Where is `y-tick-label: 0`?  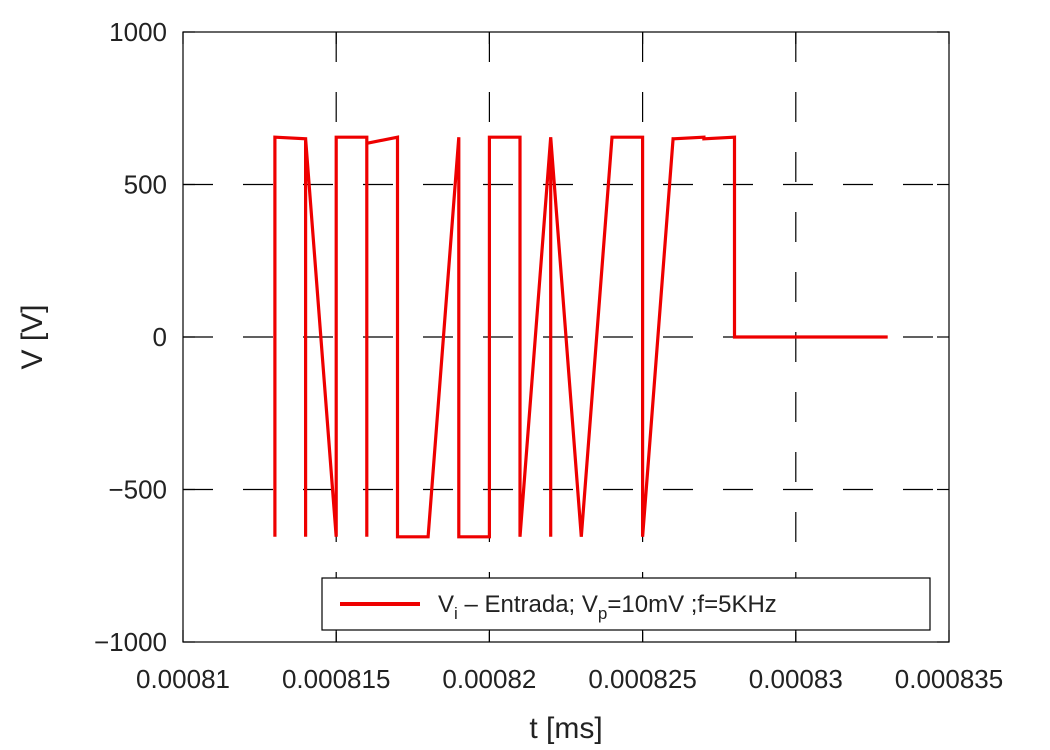
y-tick-label: 0 is located at coordinates (160, 337).